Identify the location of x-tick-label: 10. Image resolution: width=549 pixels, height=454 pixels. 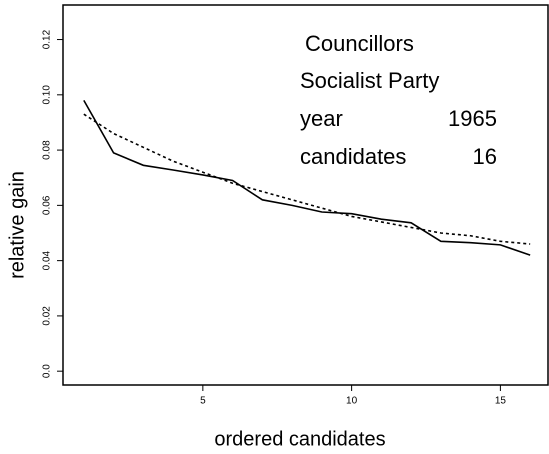
(352, 401).